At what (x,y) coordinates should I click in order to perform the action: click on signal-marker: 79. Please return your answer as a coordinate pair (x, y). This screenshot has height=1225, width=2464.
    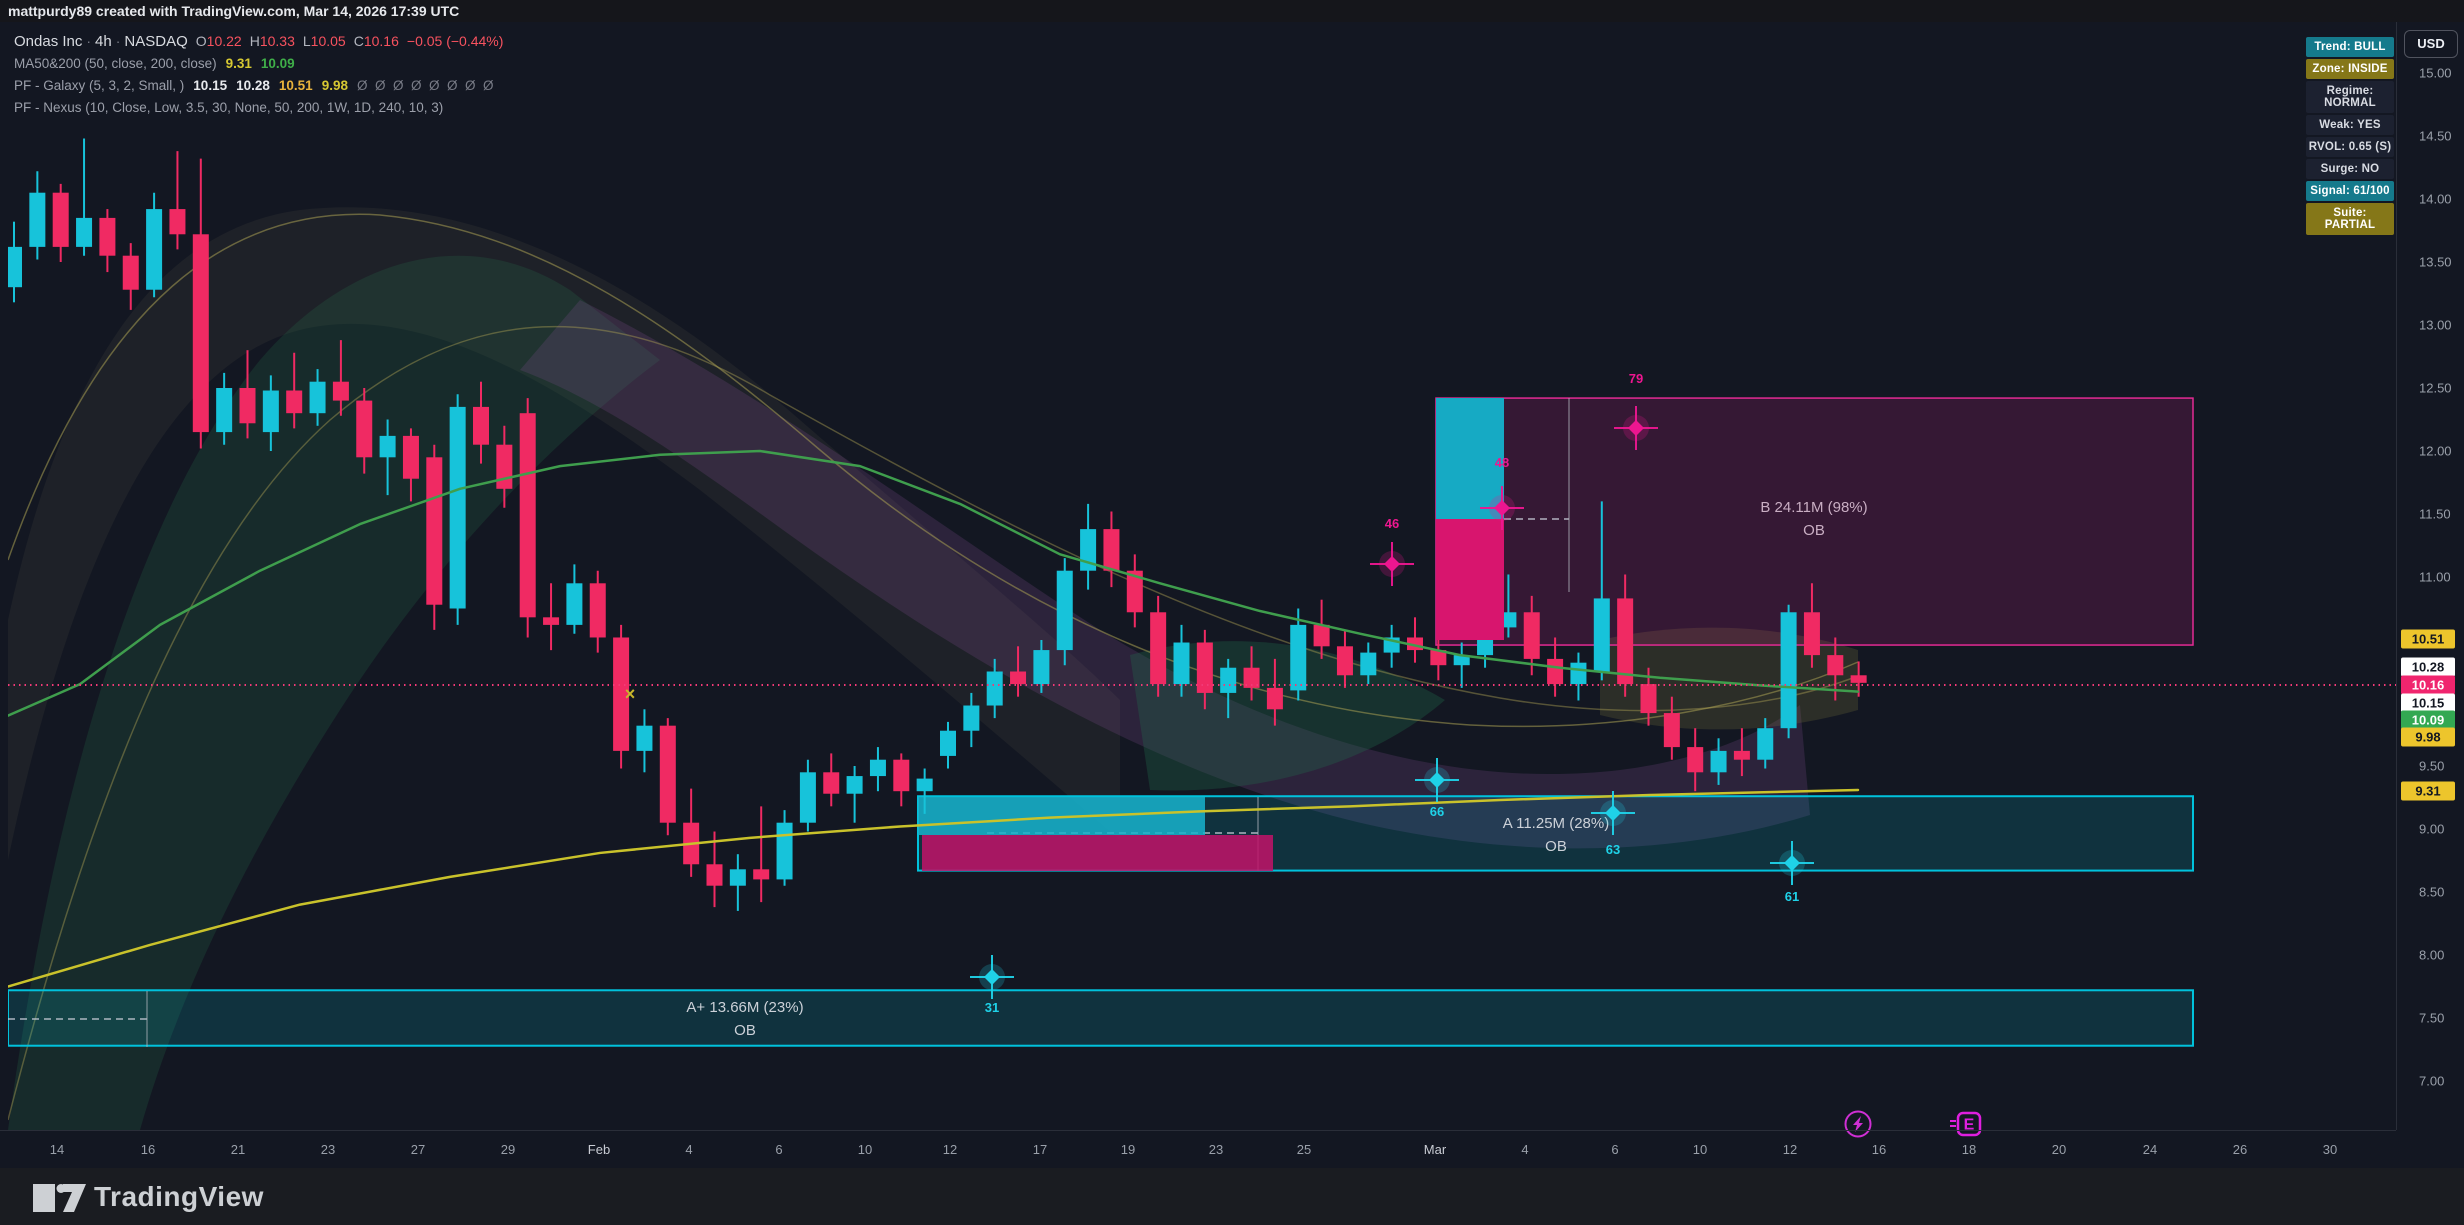
    Looking at the image, I should click on (1636, 410).